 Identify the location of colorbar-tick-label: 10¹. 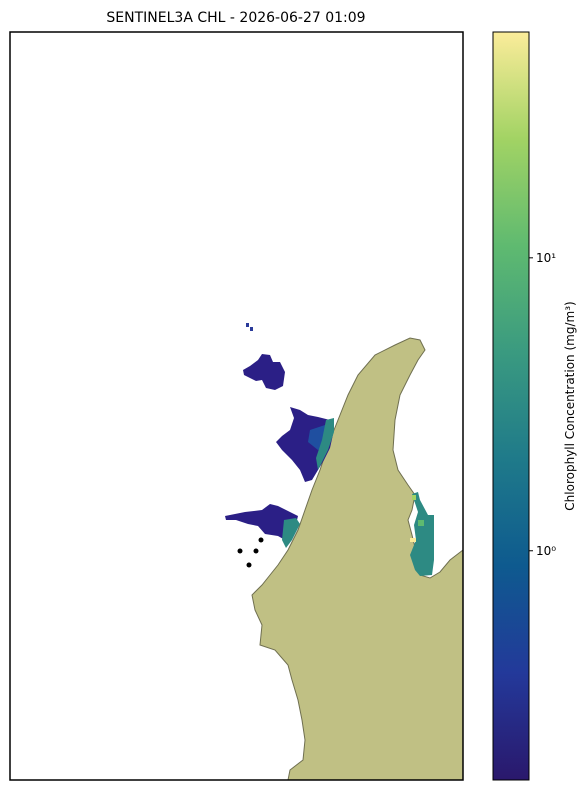
(546, 258).